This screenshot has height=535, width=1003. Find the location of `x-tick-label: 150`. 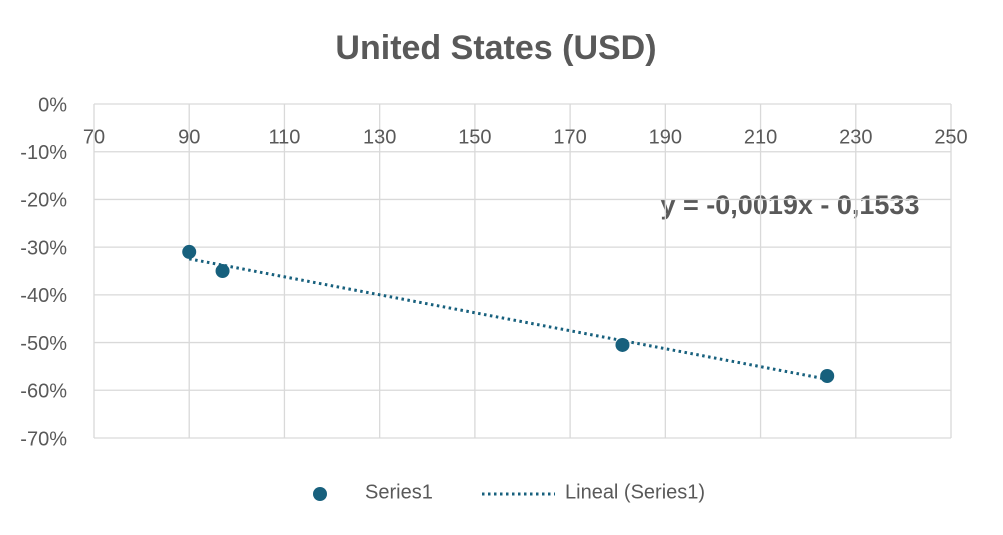

x-tick-label: 150 is located at coordinates (474, 137).